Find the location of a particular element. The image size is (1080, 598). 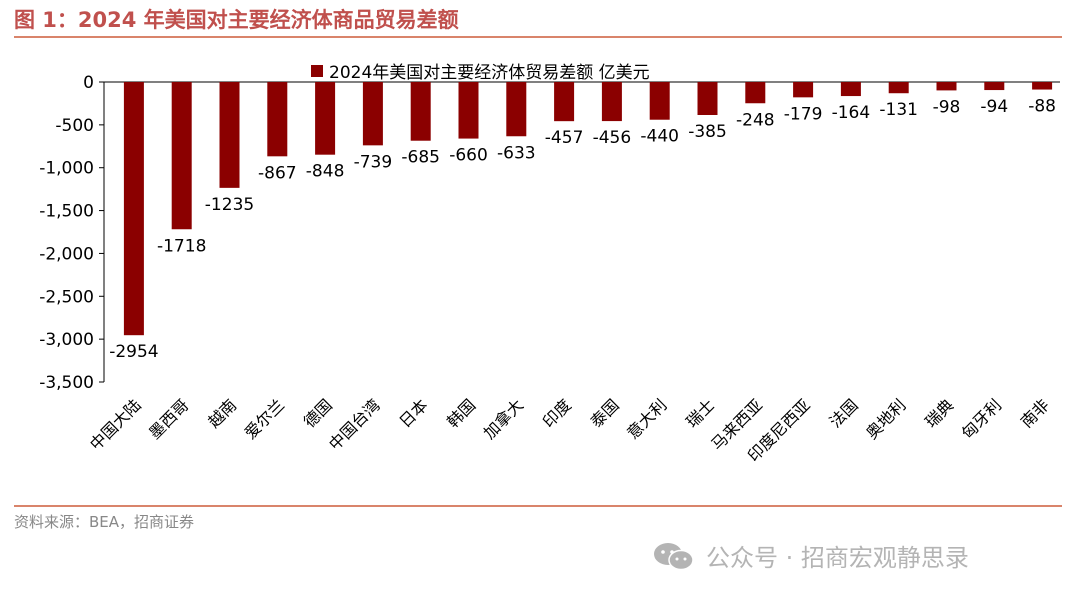

y-tick-label: 0 is located at coordinates (88, 83).